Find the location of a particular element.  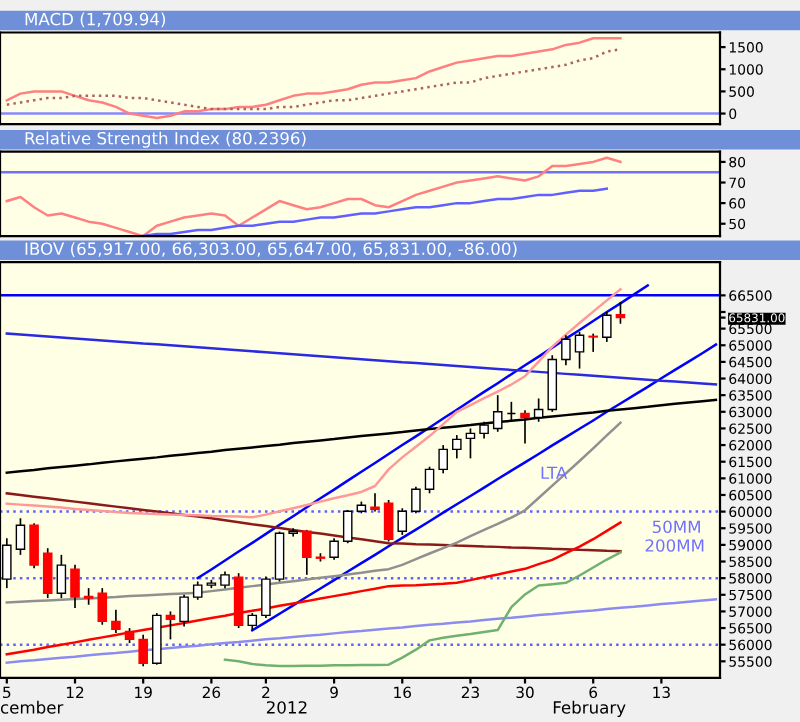

chart-title: IBOV (65,917.00, 66,303.00, 65,647.00, 65,831.00, -86.00) is located at coordinates (271, 249).